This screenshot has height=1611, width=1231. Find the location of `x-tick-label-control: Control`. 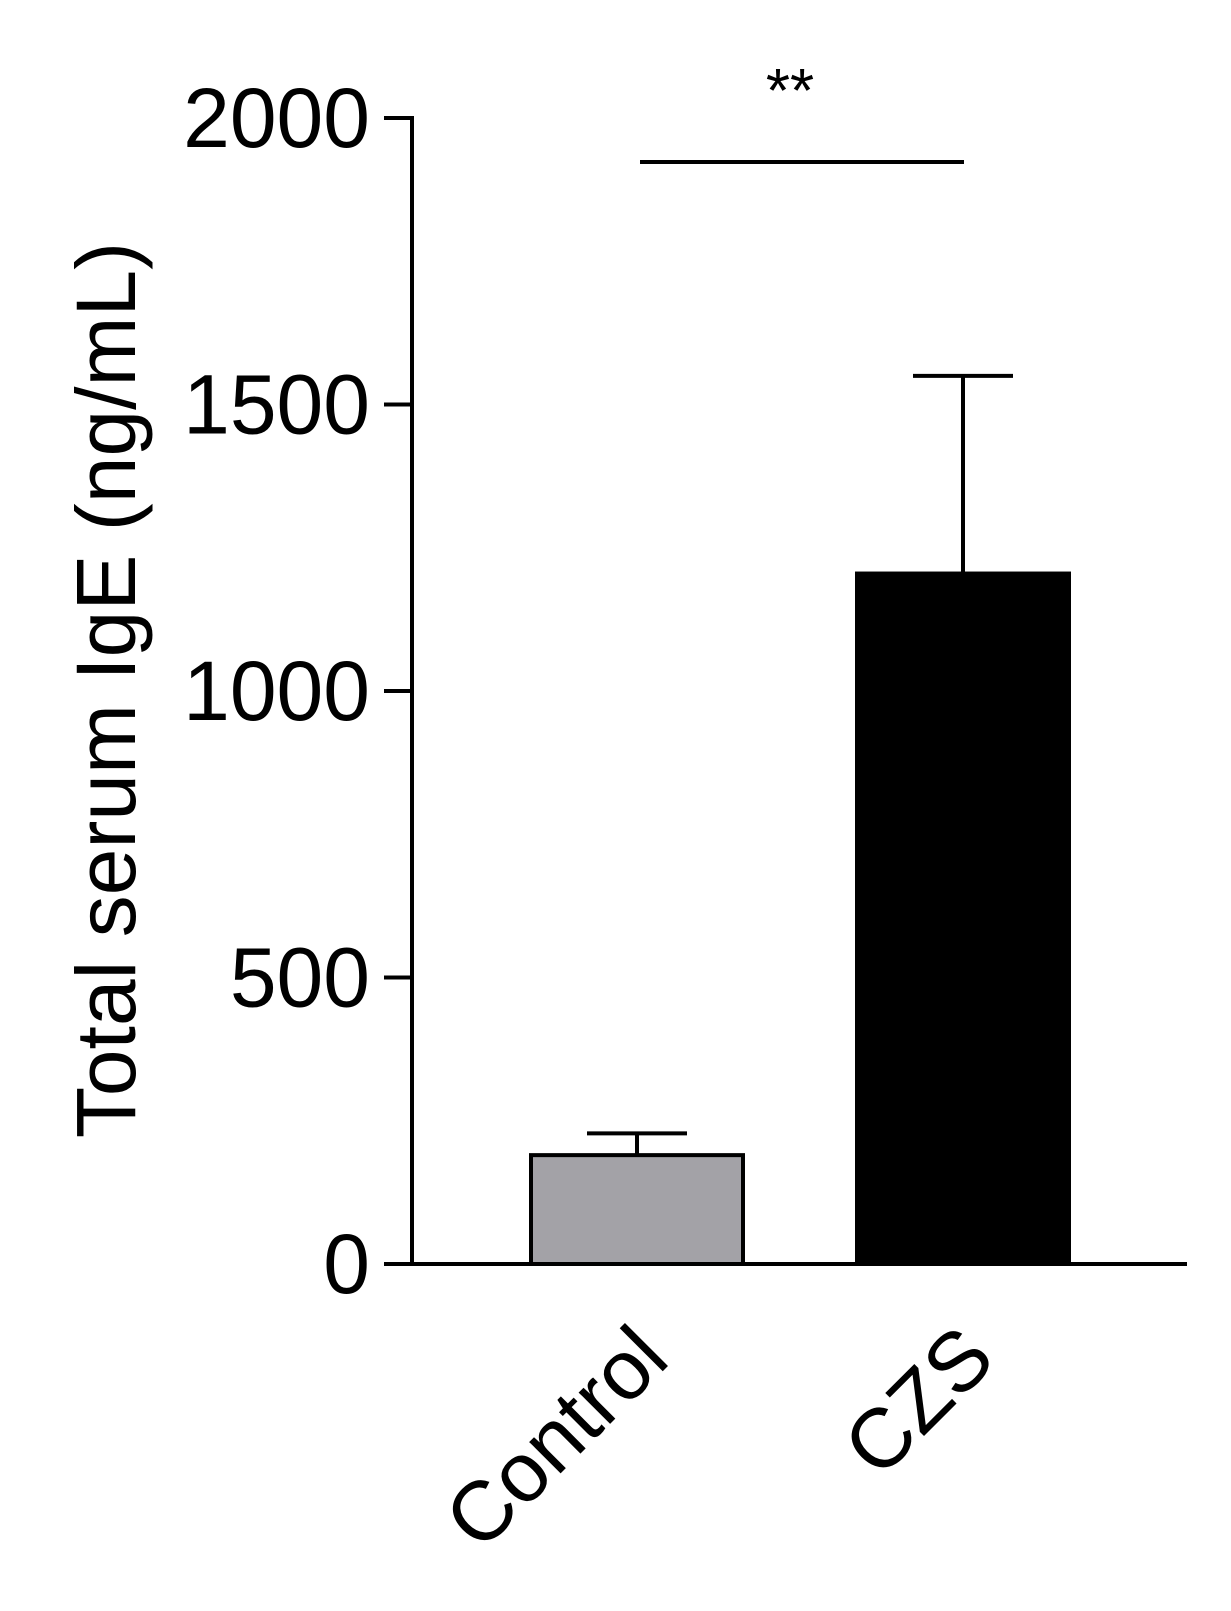

x-tick-label-control: Control is located at coordinates (556, 1437).